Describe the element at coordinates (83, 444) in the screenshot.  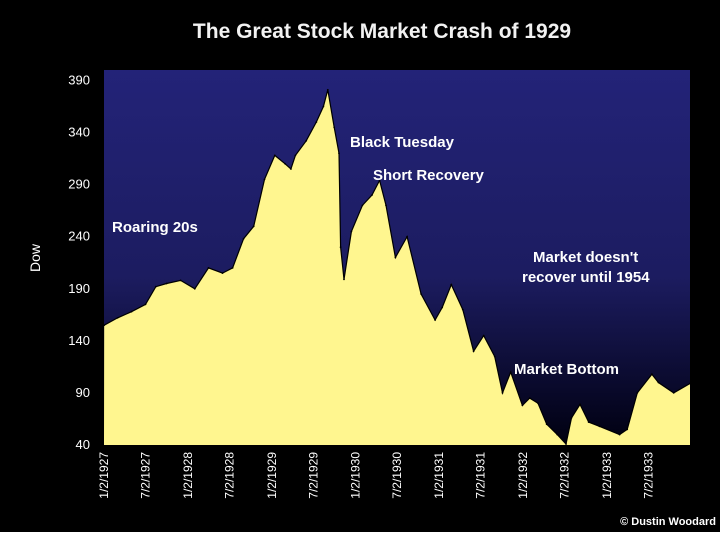
I see `y-tick-40: 40` at that location.